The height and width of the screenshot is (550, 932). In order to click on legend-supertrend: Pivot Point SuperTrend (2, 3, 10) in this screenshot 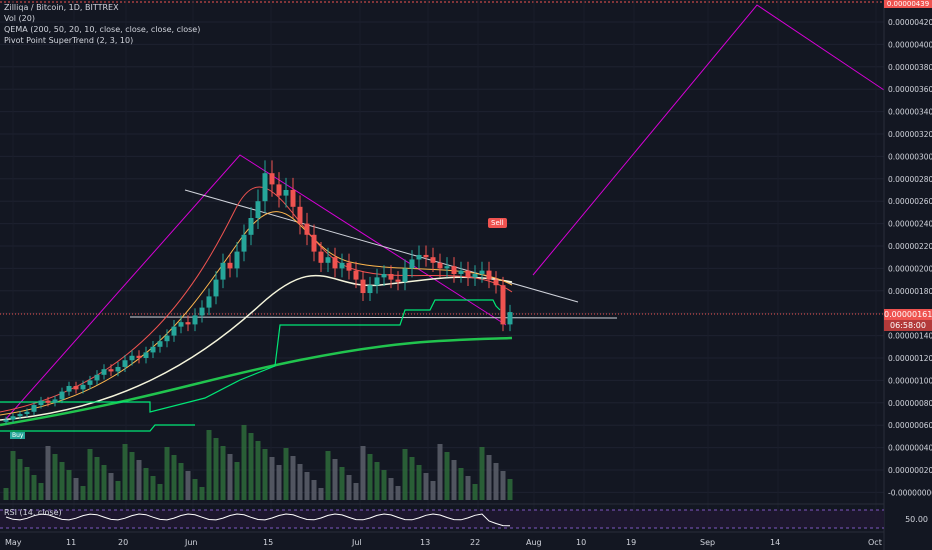, I will do `click(69, 40)`.